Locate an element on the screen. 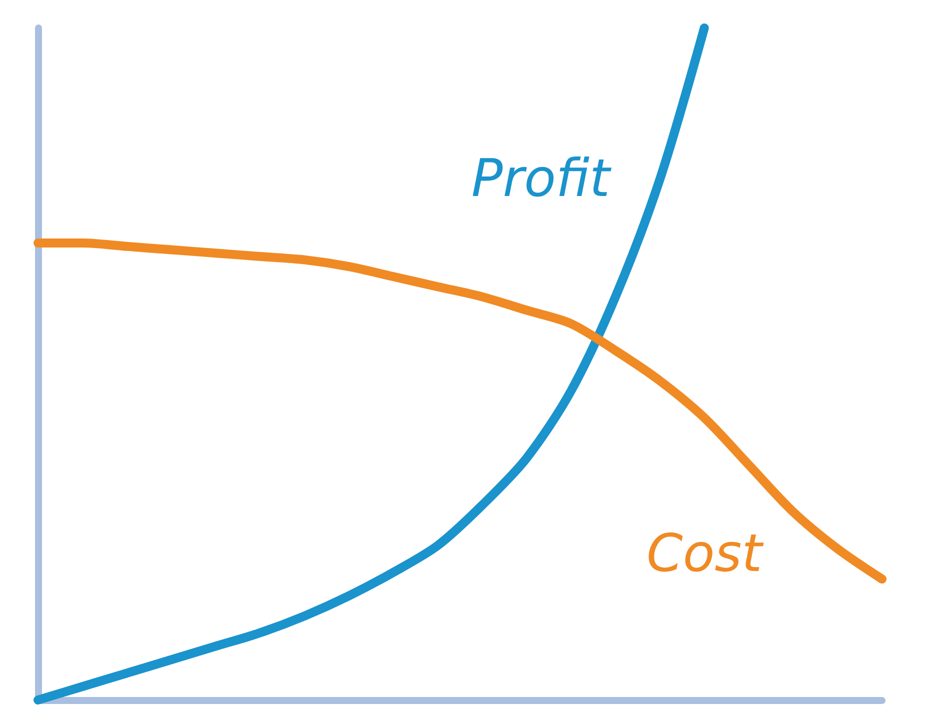 The image size is (930, 720). series-label: Profit is located at coordinates (541, 179).